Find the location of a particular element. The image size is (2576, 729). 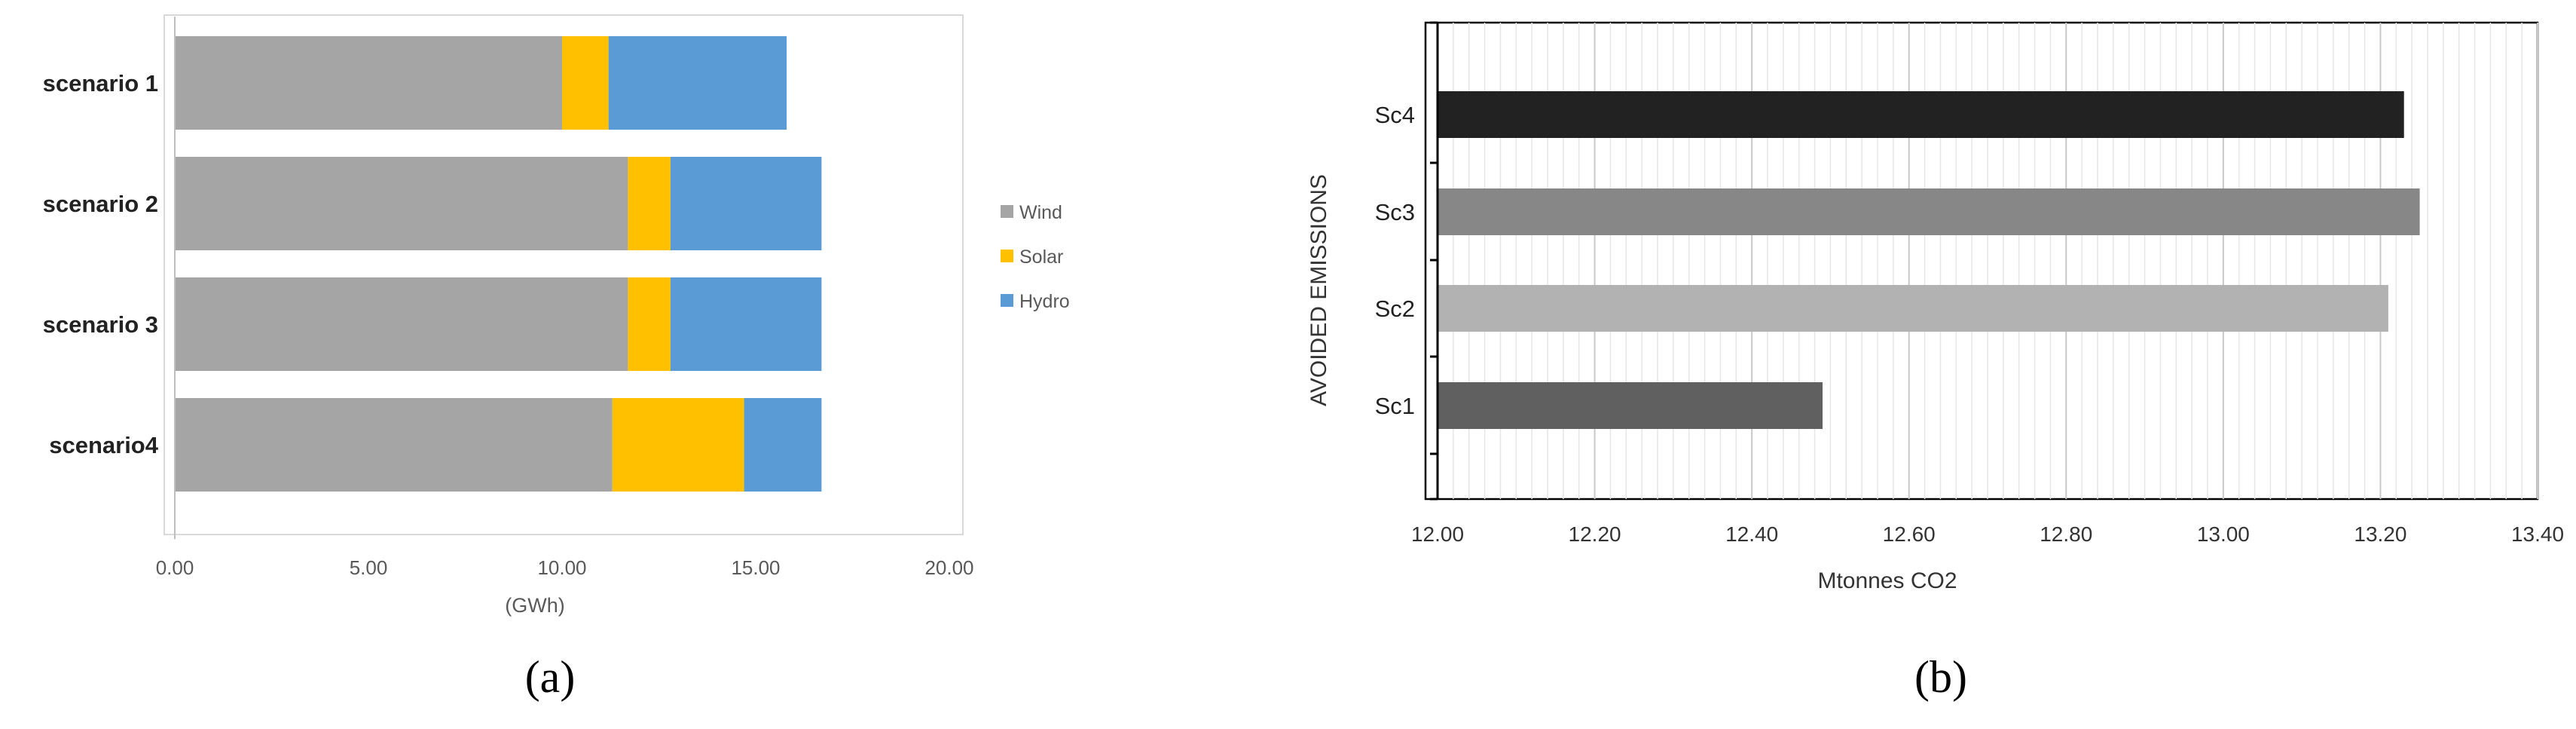

chart-b-y-axis-title: AVOIDED EMISSIONS is located at coordinates (1318, 290).